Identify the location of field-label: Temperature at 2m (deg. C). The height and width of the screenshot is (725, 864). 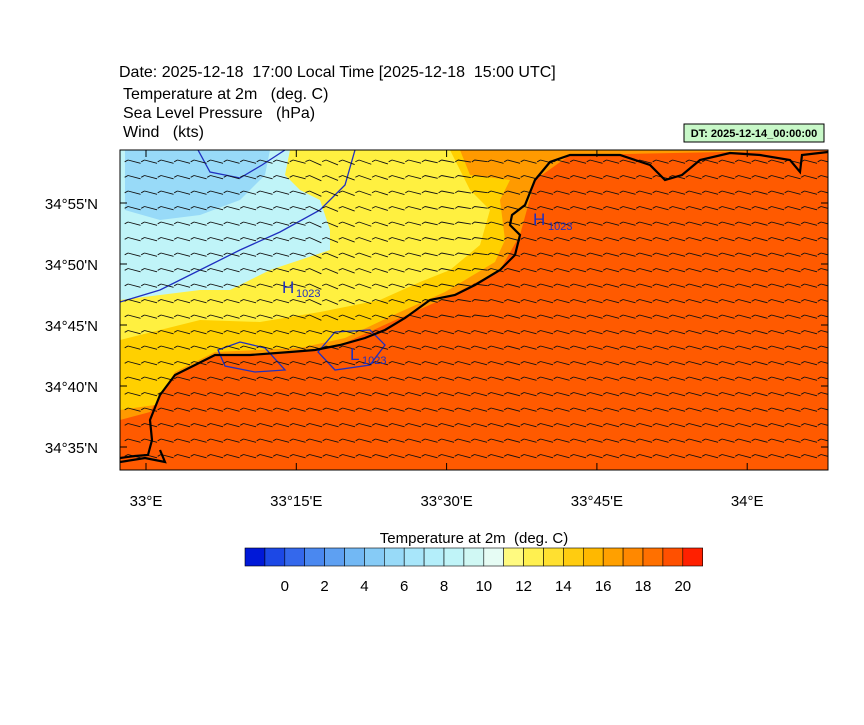
(225, 94).